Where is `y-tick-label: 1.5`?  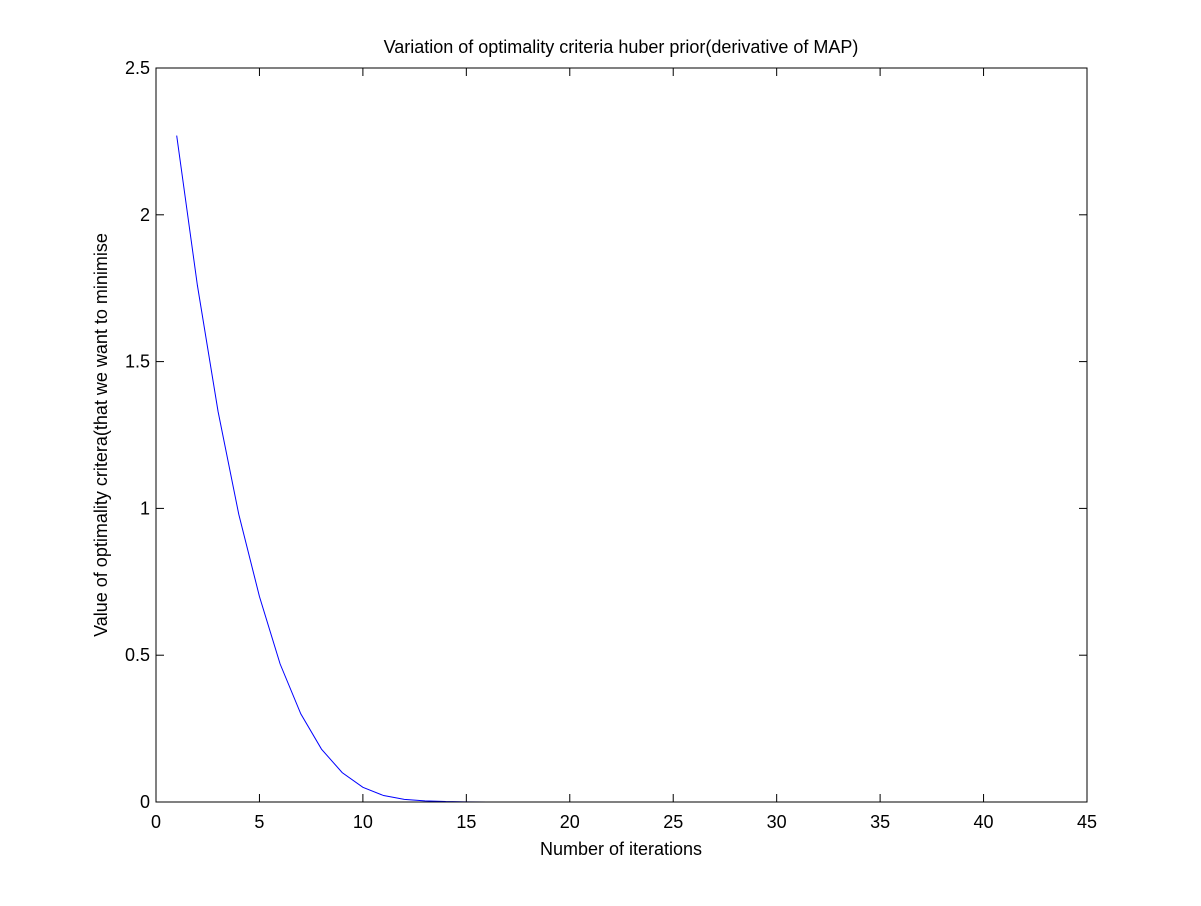
y-tick-label: 1.5 is located at coordinates (137, 362).